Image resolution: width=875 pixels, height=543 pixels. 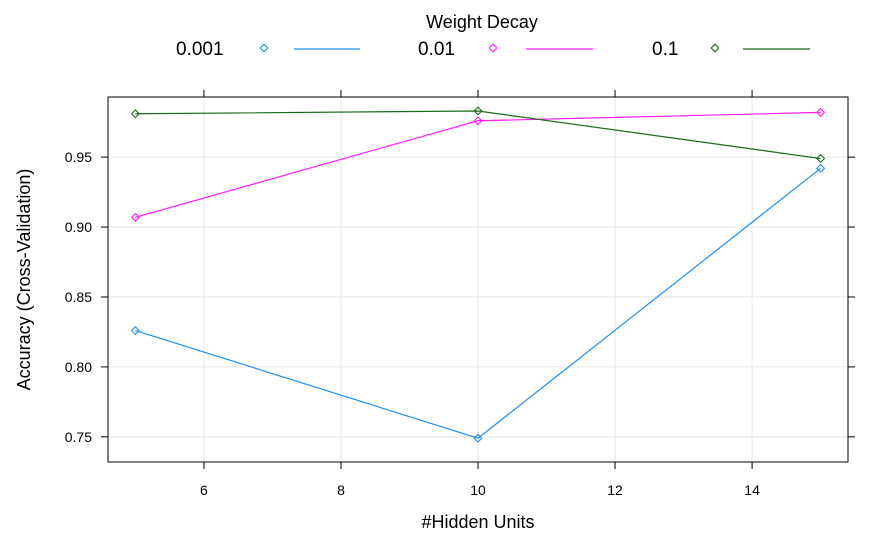 What do you see at coordinates (478, 490) in the screenshot?
I see `x-tick-label: 10` at bounding box center [478, 490].